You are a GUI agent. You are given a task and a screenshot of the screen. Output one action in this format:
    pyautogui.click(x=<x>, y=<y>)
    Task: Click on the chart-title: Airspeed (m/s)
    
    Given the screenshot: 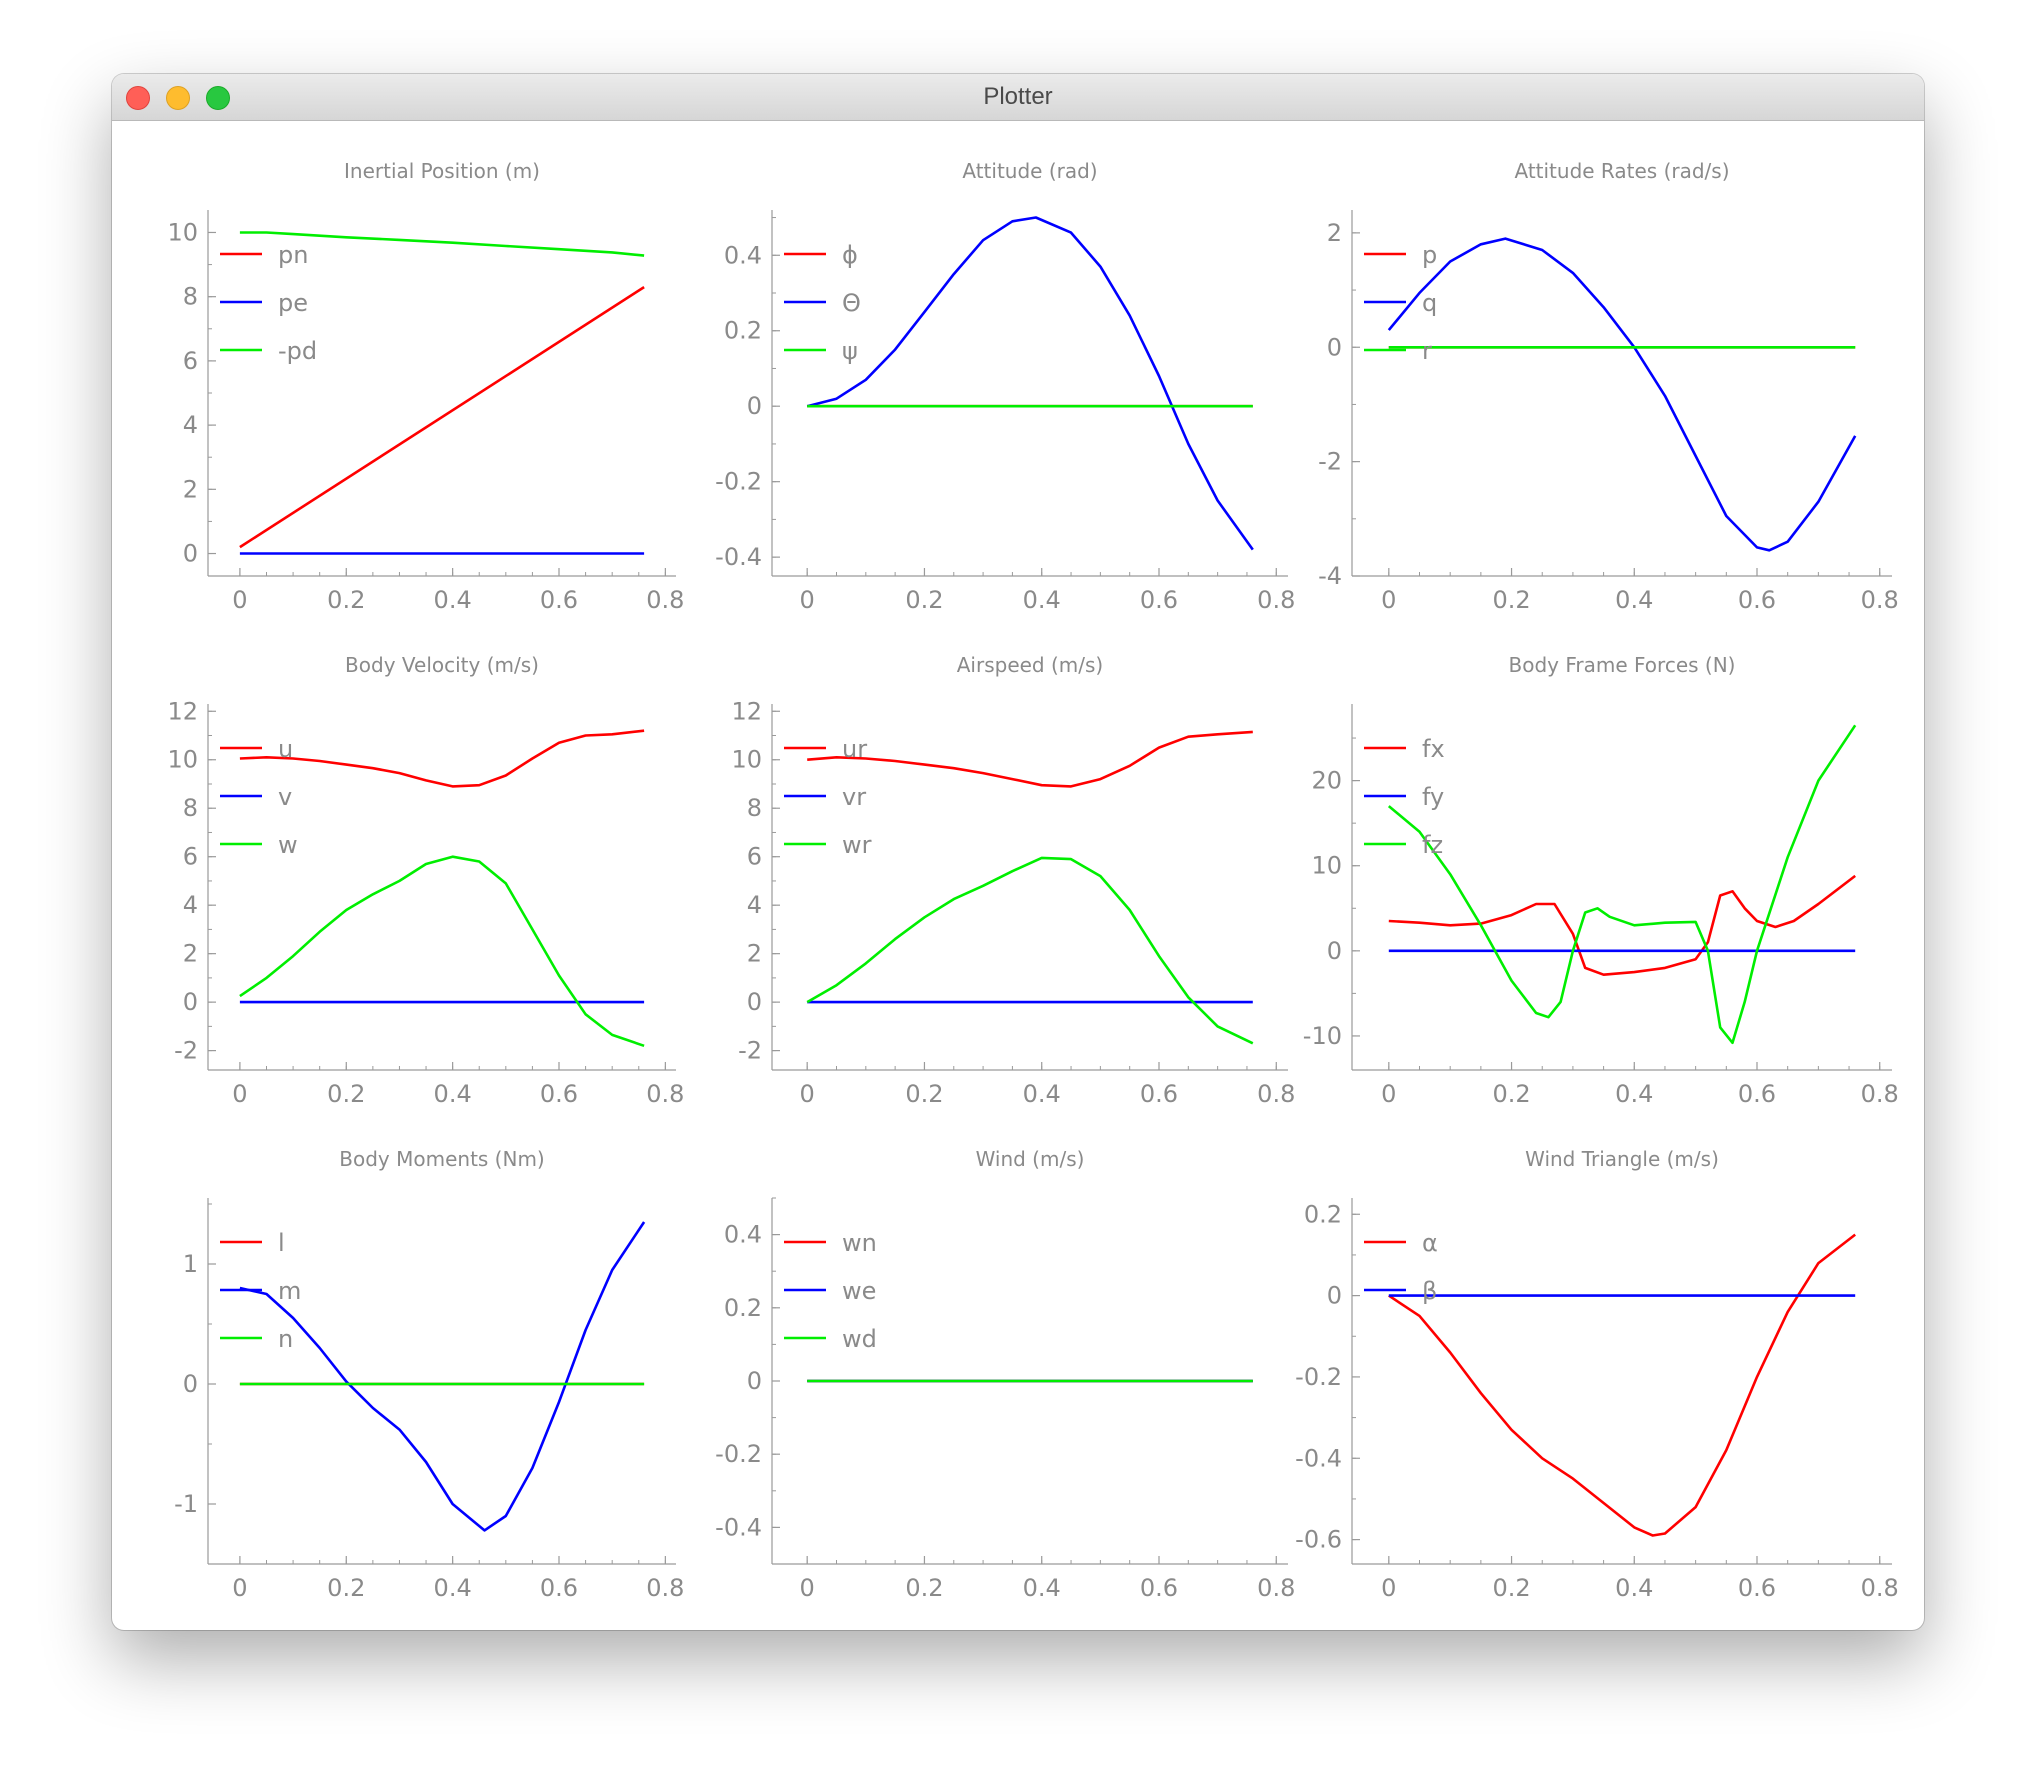 What is the action you would take?
    pyautogui.click(x=1030, y=665)
    